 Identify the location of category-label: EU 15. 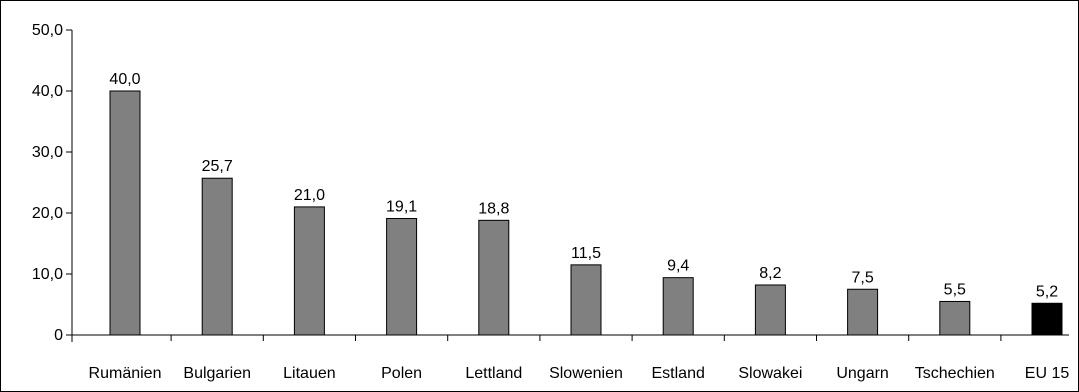
(1047, 373).